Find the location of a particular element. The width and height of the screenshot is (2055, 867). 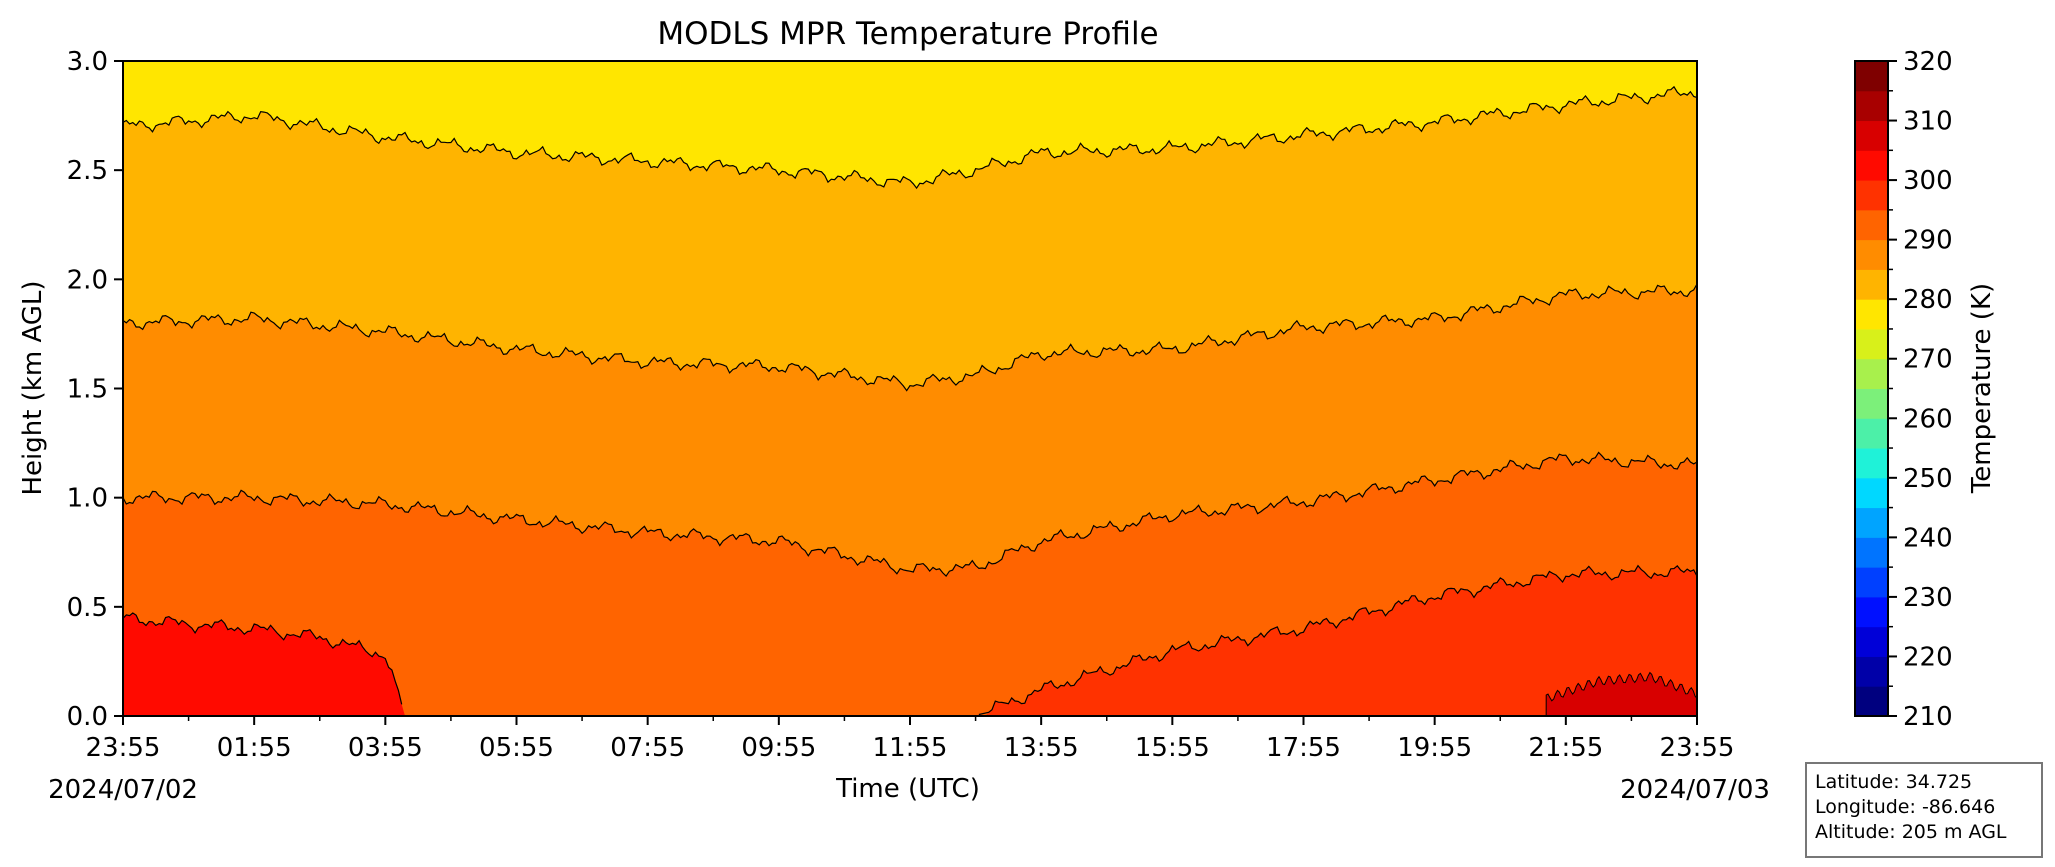

x-axis-label: Time (UTC) is located at coordinates (907, 789).